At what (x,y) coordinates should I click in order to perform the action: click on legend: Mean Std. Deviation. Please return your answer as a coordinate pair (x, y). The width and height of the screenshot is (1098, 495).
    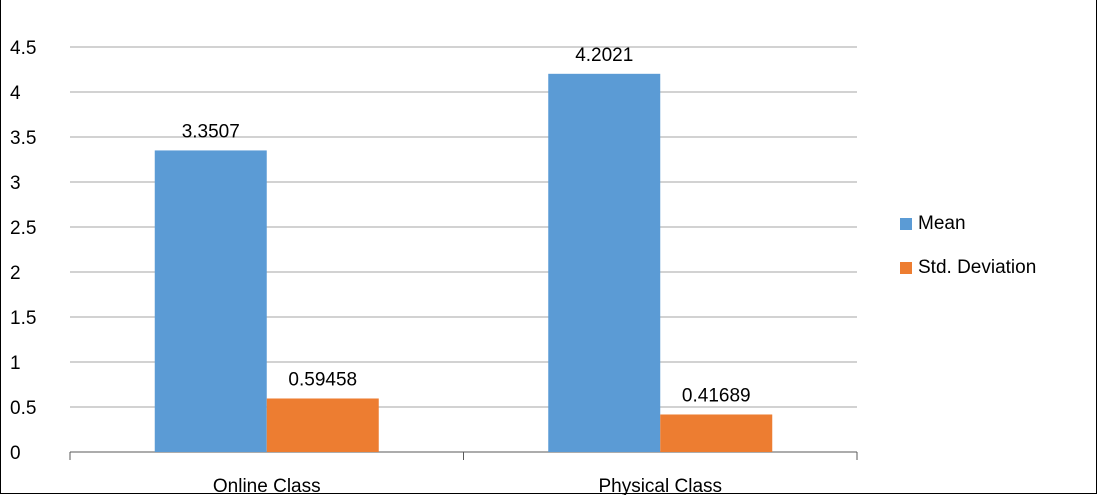
    Looking at the image, I should click on (968, 256).